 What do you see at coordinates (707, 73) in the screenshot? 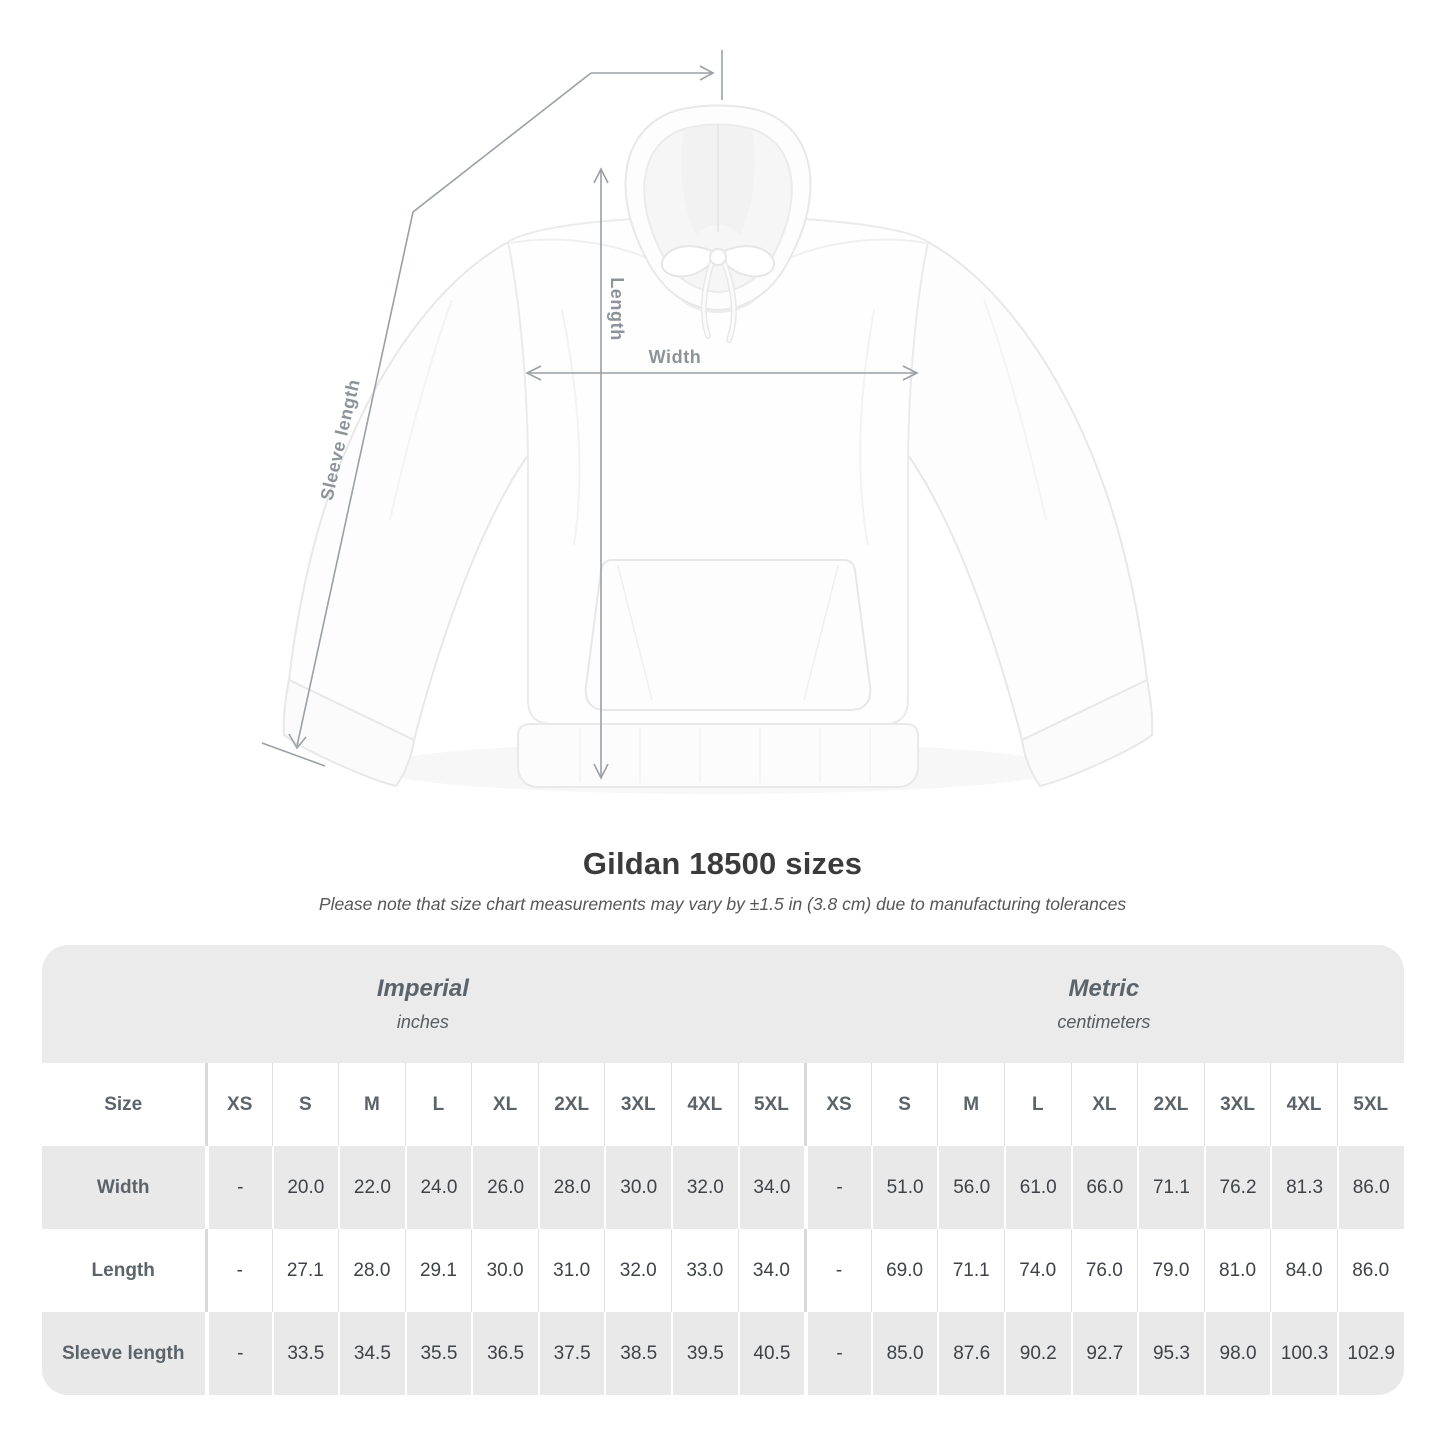
I see `right-arrowhead` at bounding box center [707, 73].